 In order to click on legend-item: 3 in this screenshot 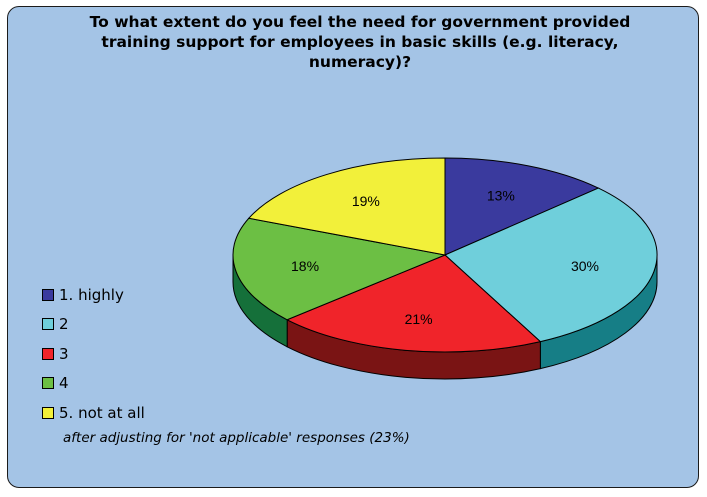, I will do `click(93, 354)`.